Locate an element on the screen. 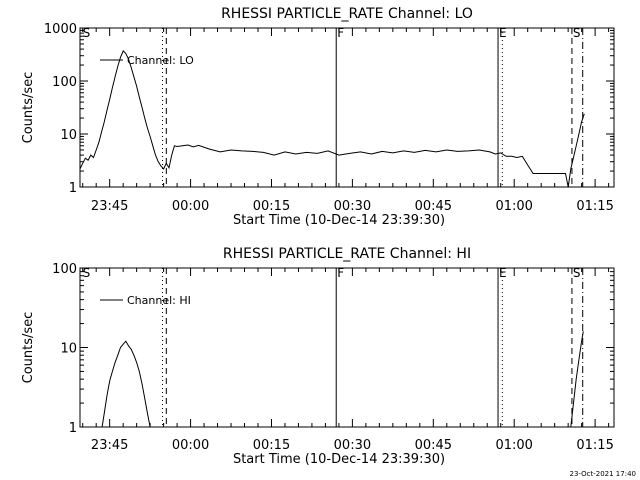 Image resolution: width=640 pixels, height=480 pixels. legend-label: Channel: LO is located at coordinates (160, 60).